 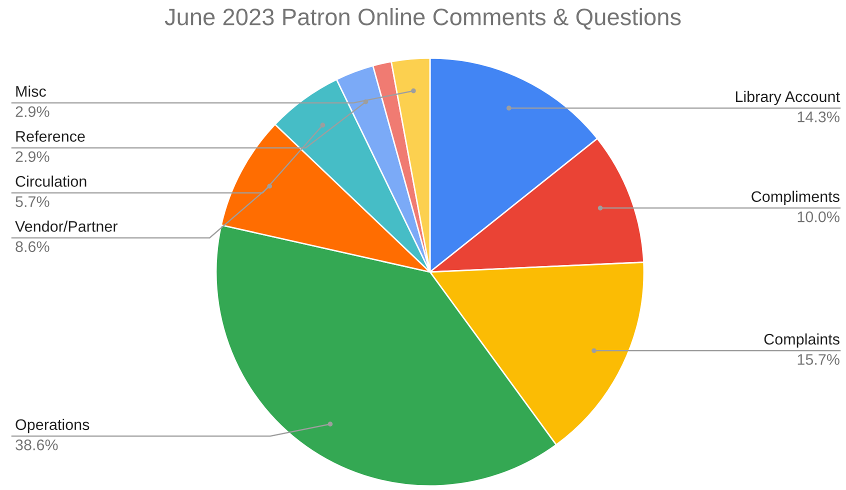 I want to click on data-label: 5.7%, so click(x=33, y=202).